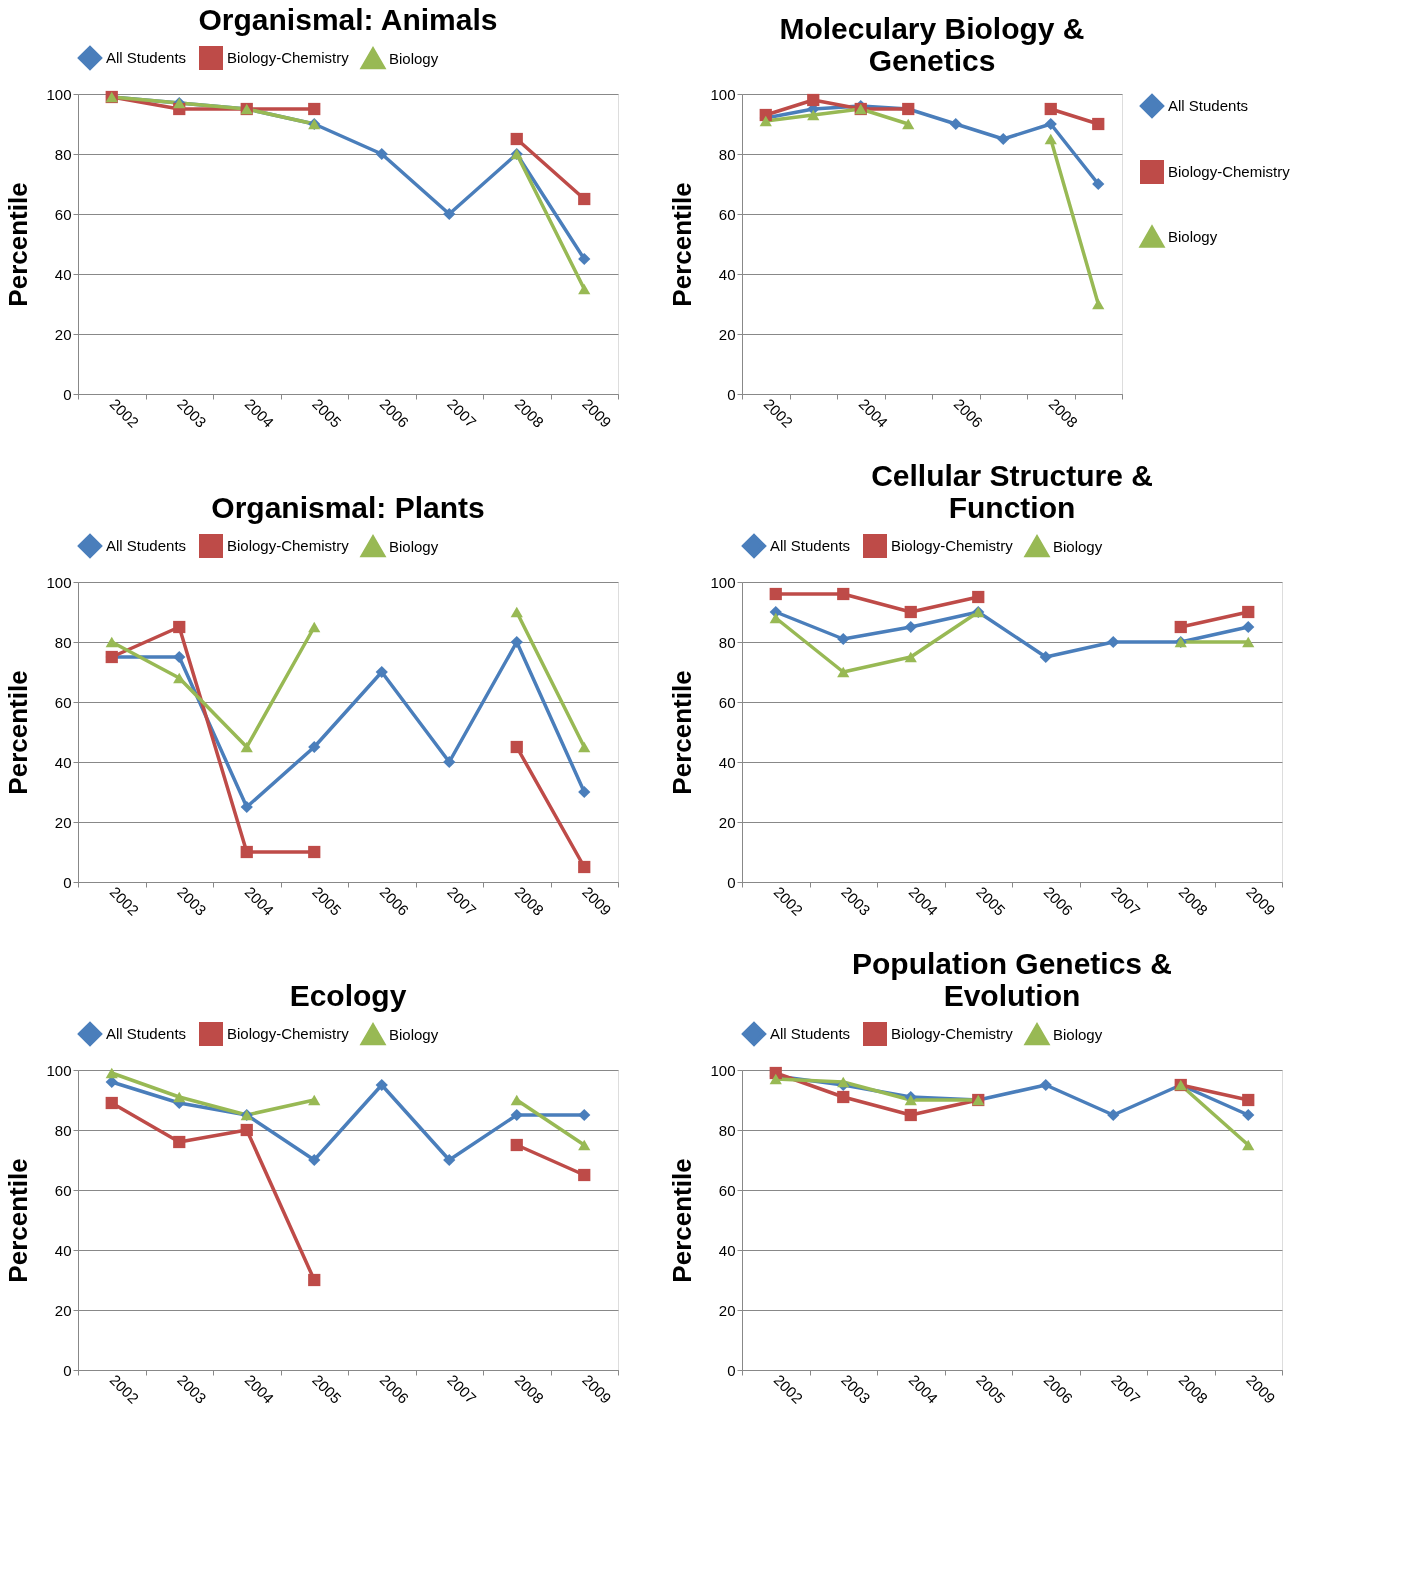 The height and width of the screenshot is (1589, 1424). Describe the element at coordinates (348, 19) in the screenshot. I see `chart-title: Organismal: Animals` at that location.